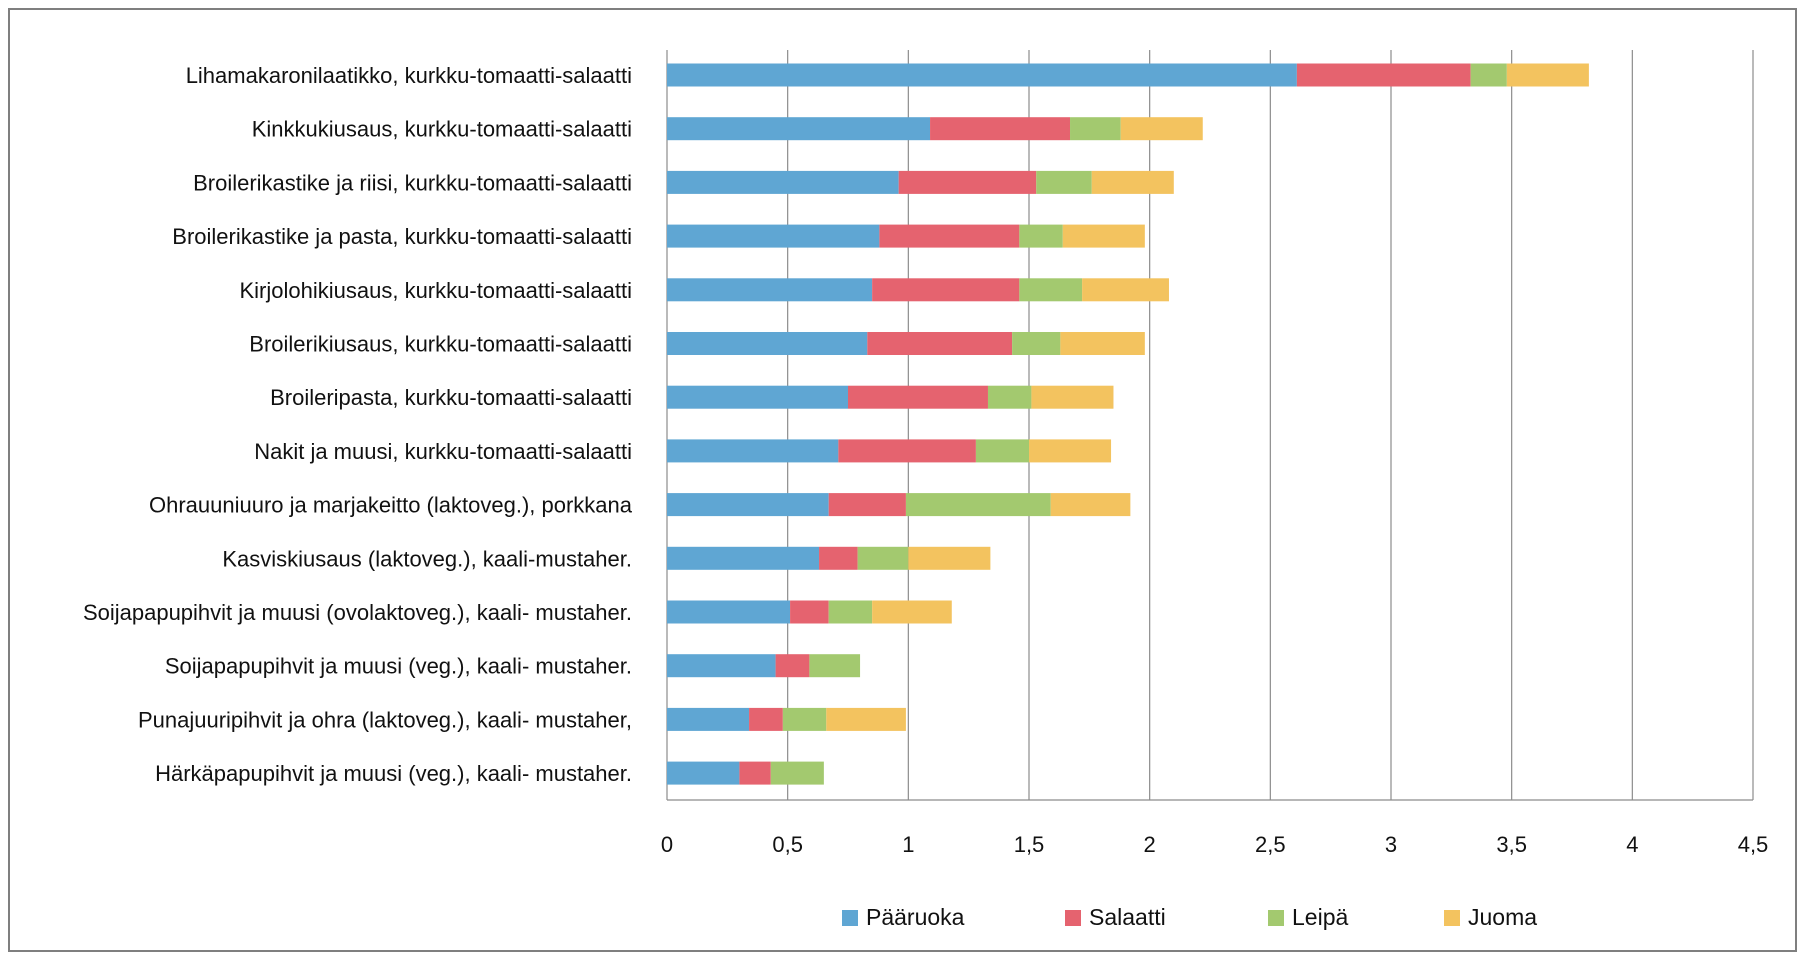 The height and width of the screenshot is (960, 1807). I want to click on x-tick-label: 3, so click(1391, 844).